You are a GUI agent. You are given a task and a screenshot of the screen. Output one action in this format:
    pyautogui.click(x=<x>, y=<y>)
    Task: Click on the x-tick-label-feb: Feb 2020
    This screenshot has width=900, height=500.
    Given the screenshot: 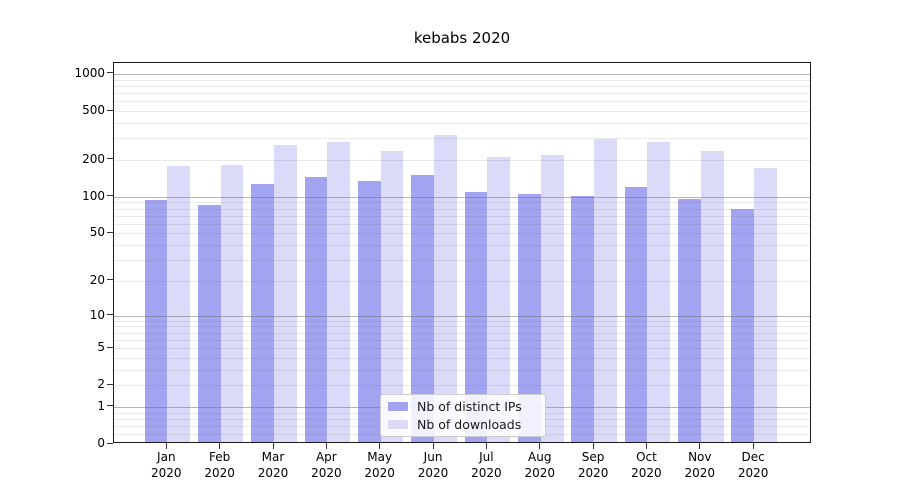 What is the action you would take?
    pyautogui.click(x=220, y=465)
    